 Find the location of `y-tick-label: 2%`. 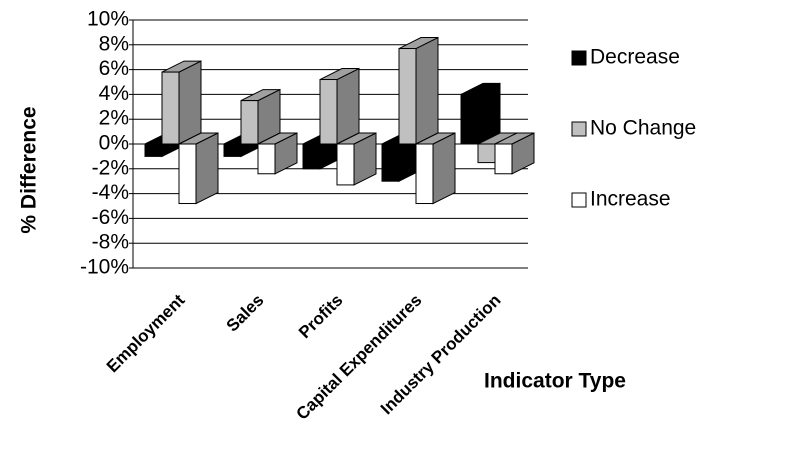

y-tick-label: 2% is located at coordinates (114, 118).